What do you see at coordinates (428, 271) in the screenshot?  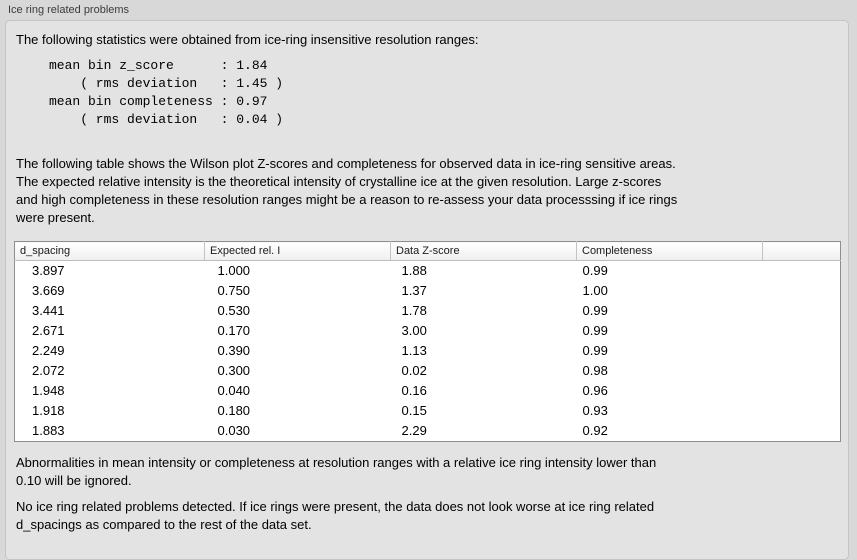 I see `table-row: 3.897 1.000 1.88 0.99` at bounding box center [428, 271].